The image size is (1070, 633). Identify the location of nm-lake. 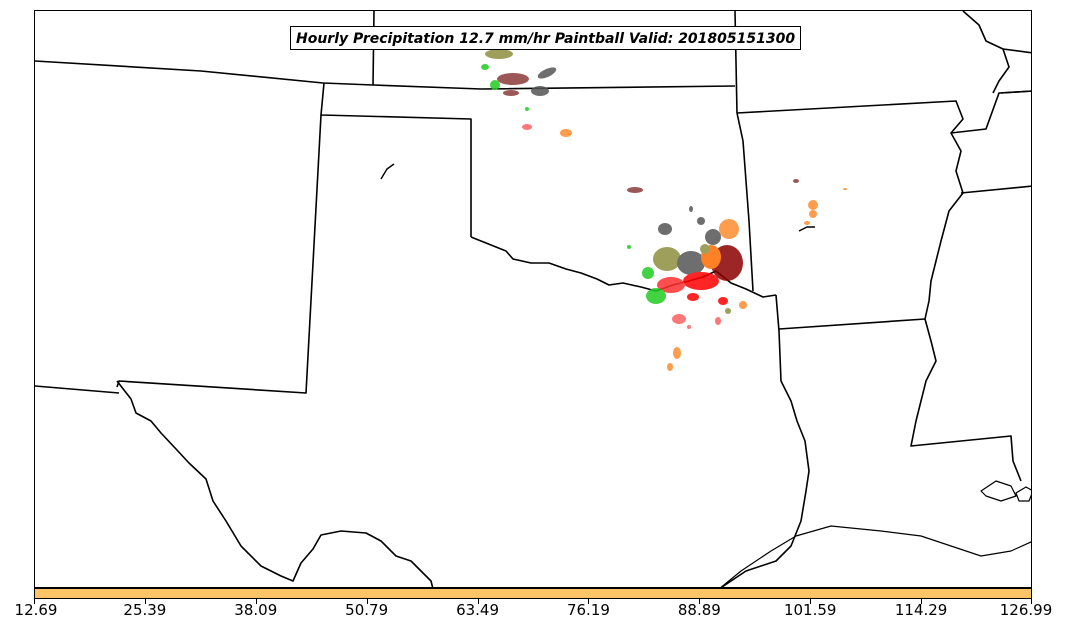
(387, 171).